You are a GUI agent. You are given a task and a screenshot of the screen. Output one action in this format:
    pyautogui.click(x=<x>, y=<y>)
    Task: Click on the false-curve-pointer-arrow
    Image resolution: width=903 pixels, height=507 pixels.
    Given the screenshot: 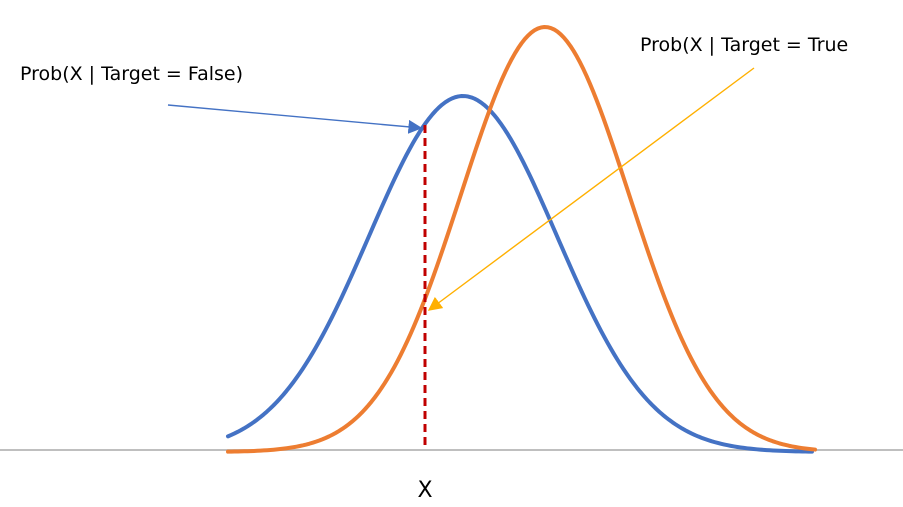 What is the action you would take?
    pyautogui.click(x=295, y=119)
    